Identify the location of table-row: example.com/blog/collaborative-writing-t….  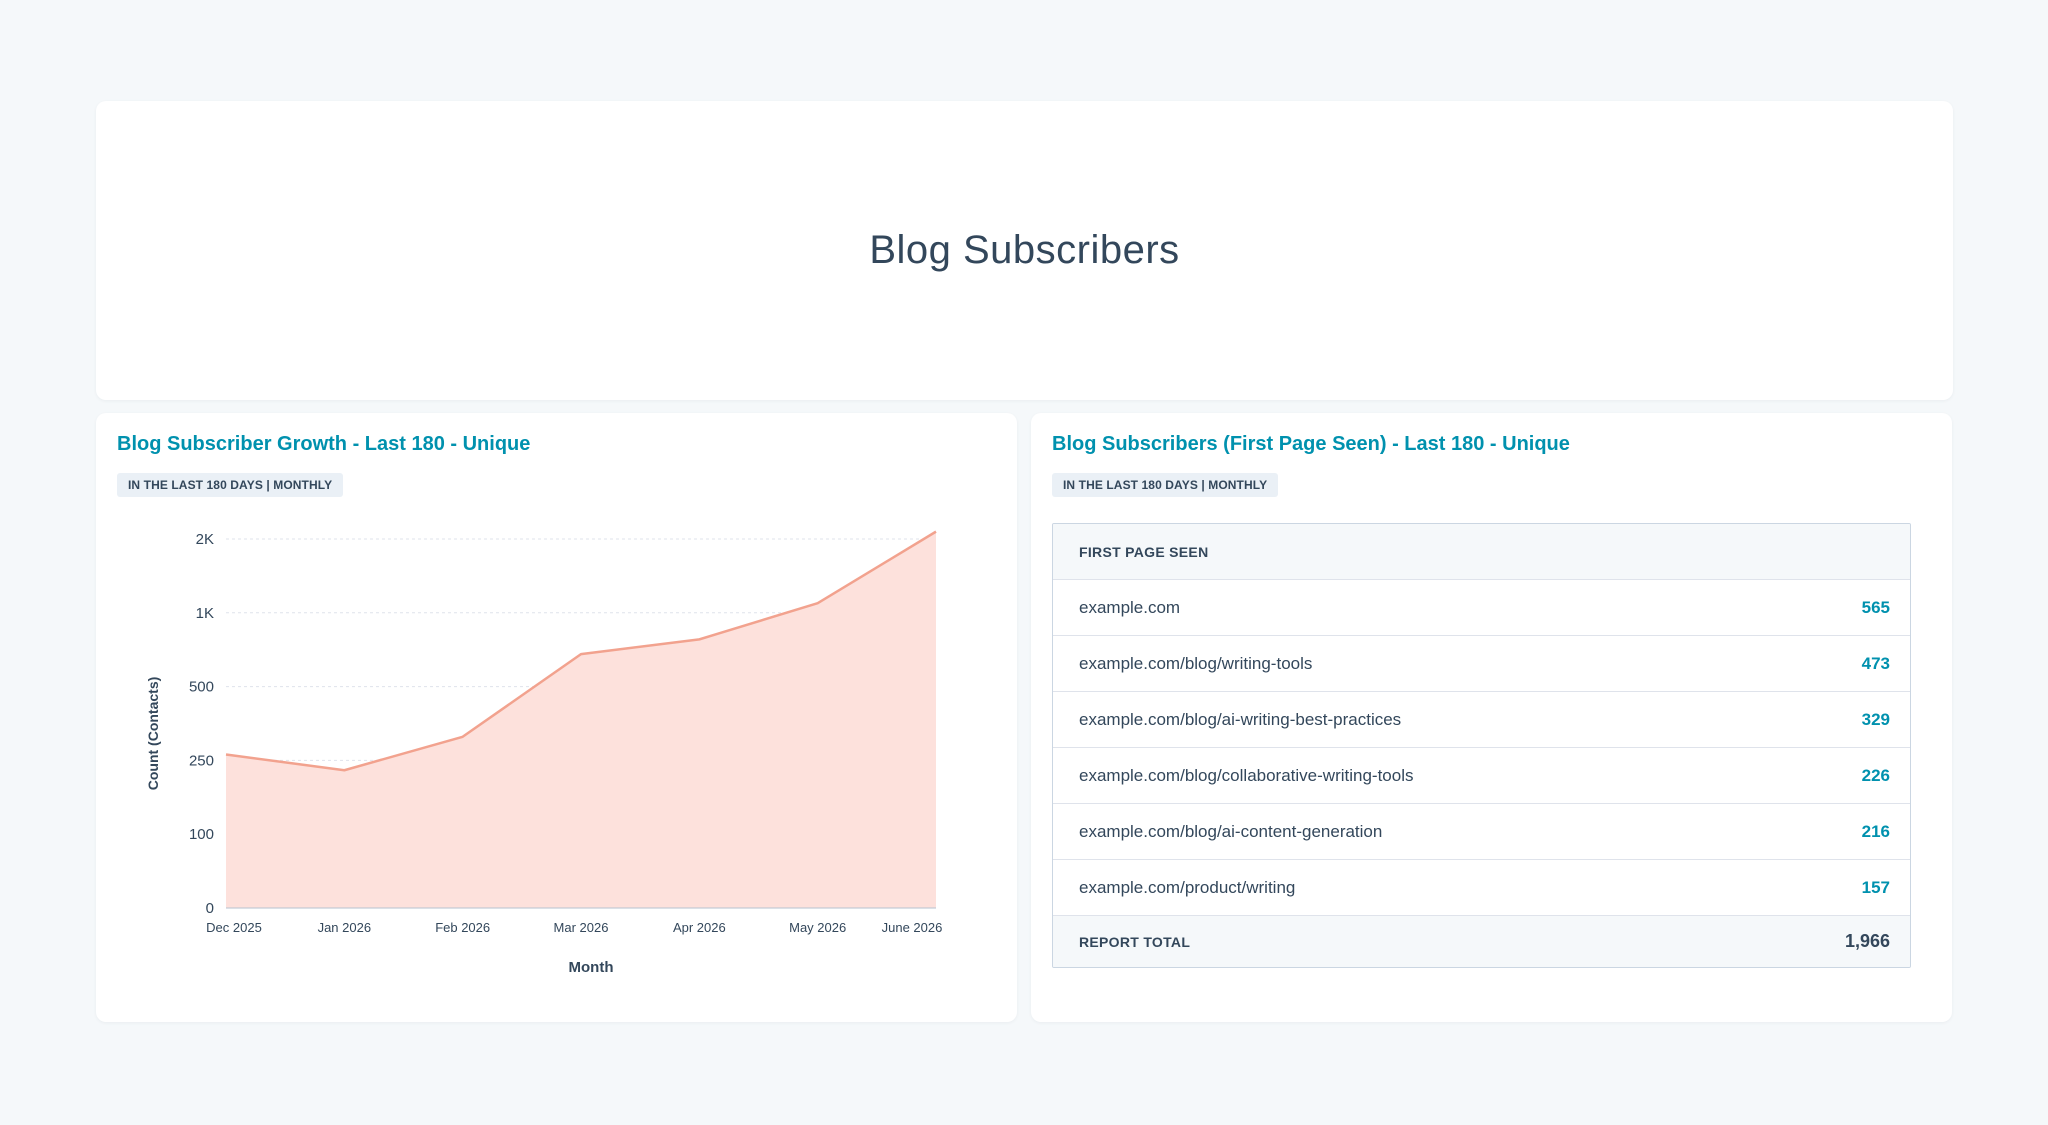
(1481, 776).